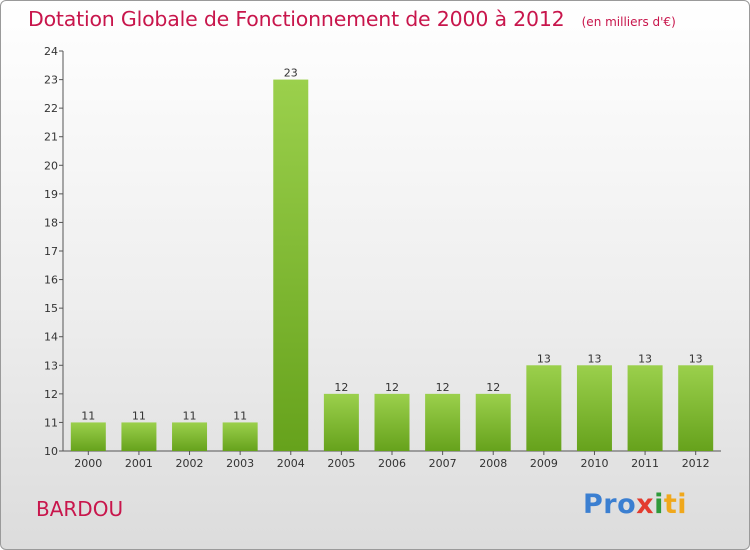  I want to click on y-tick-label: 22, so click(51, 108).